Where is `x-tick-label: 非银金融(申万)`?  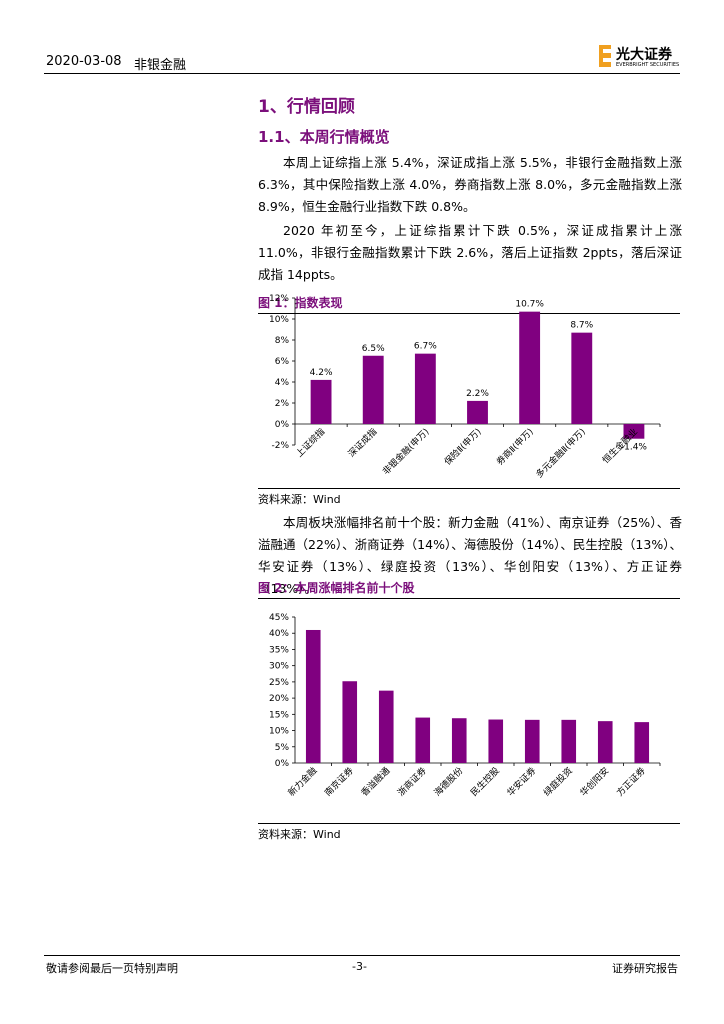
x-tick-label: 非银金融(申万) is located at coordinates (406, 452).